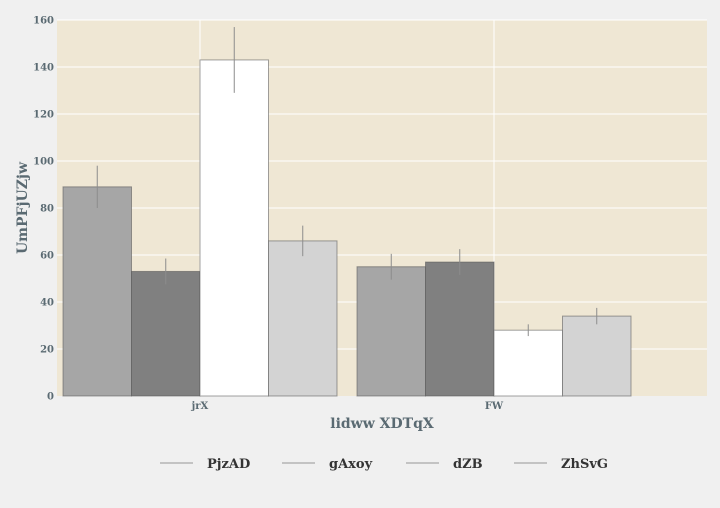 The width and height of the screenshot is (720, 508). What do you see at coordinates (47, 256) in the screenshot?
I see `y-tick-label: 60` at bounding box center [47, 256].